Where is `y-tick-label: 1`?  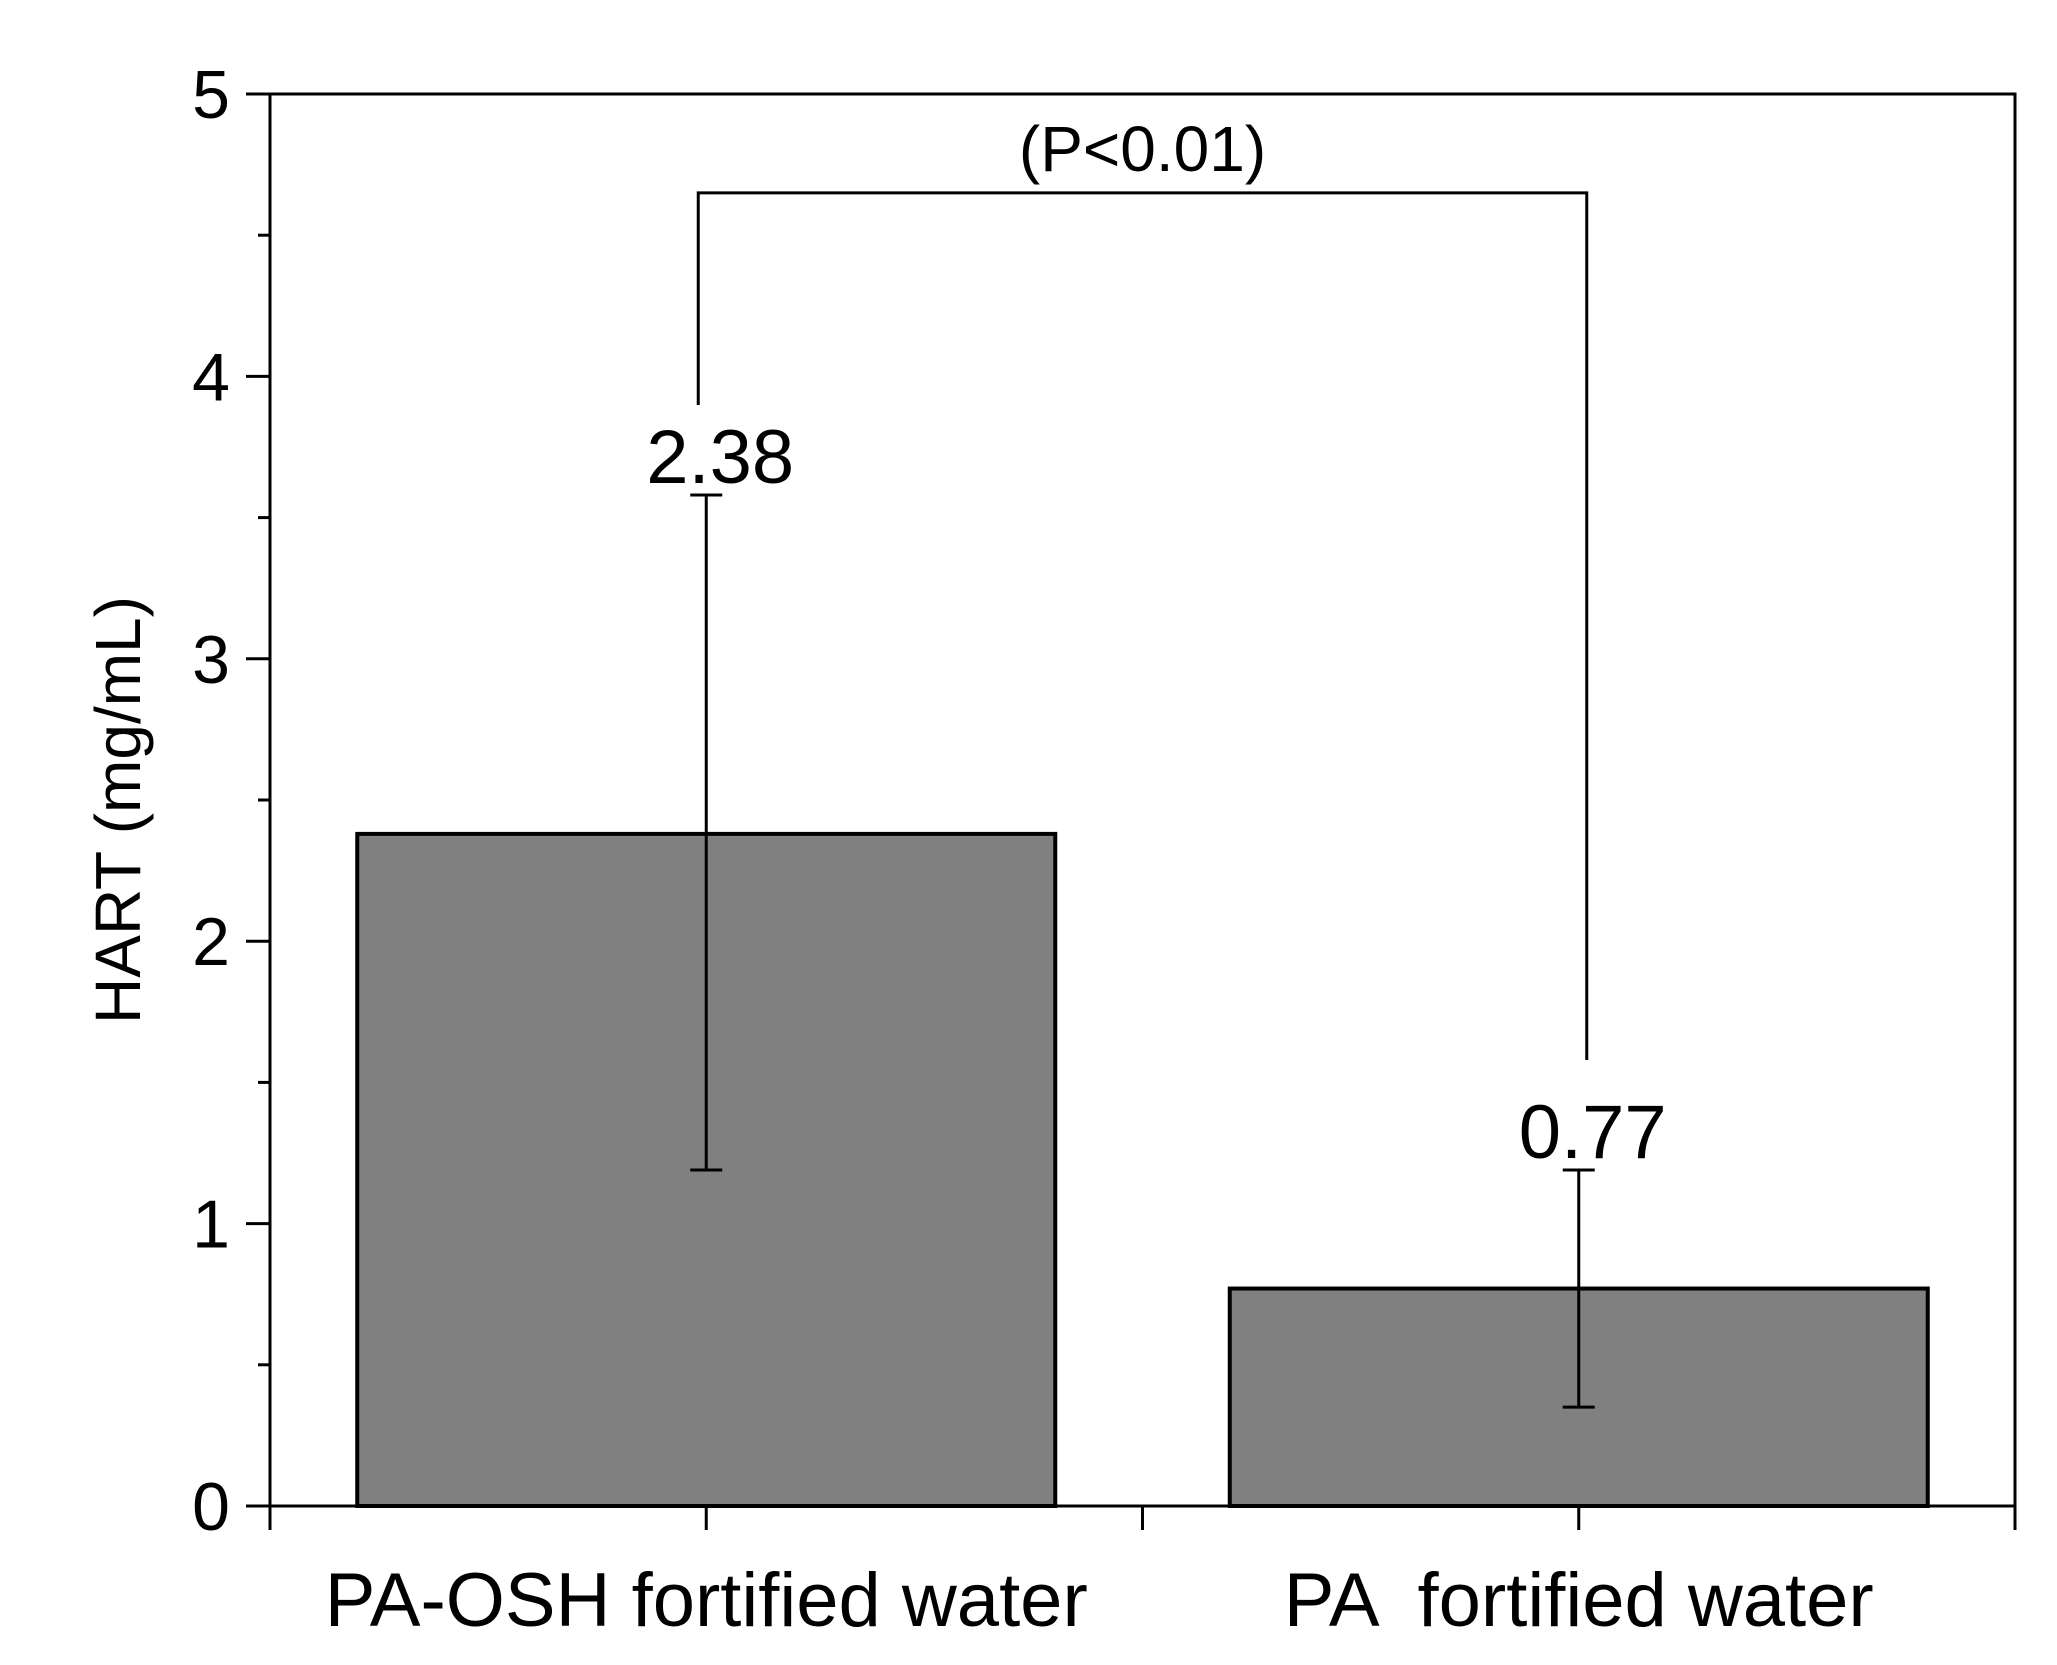 y-tick-label: 1 is located at coordinates (211, 1225).